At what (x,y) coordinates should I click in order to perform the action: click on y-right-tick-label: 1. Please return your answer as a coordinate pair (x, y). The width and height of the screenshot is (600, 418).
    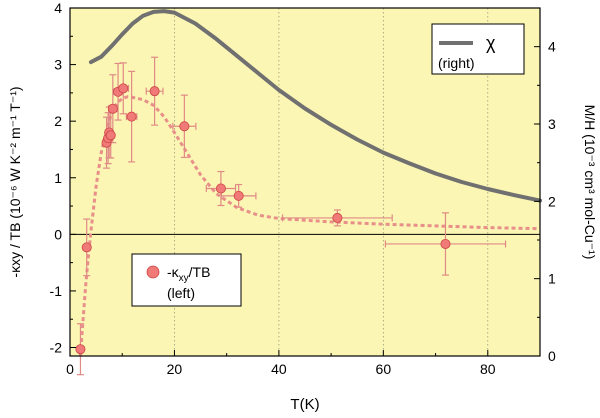
    Looking at the image, I should click on (552, 279).